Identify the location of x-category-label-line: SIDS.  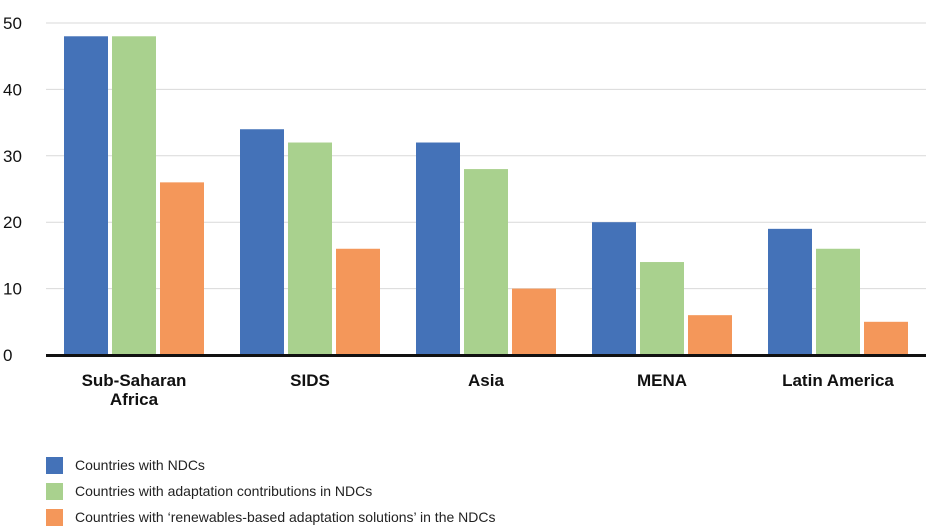
(310, 380).